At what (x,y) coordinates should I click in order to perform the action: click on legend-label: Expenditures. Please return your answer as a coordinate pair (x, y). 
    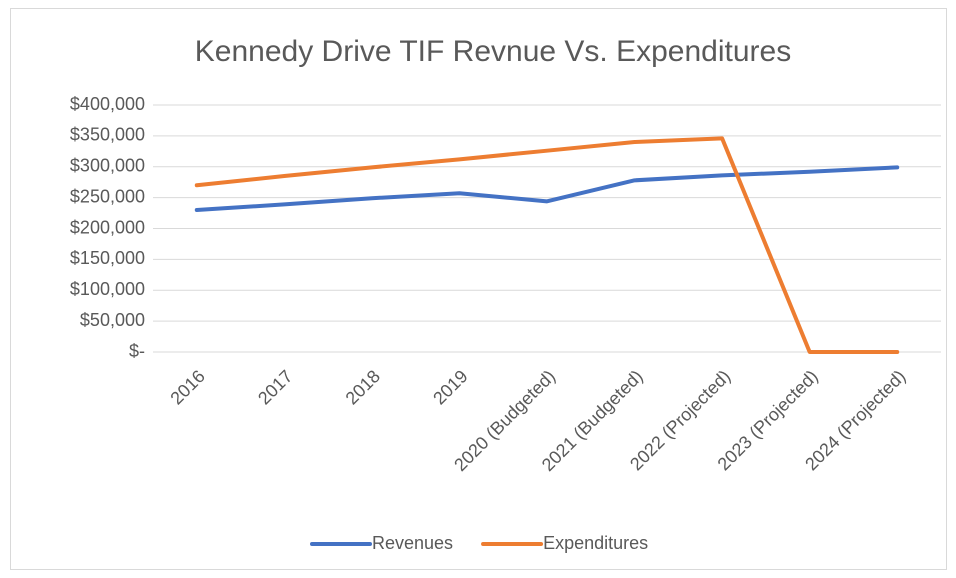
    Looking at the image, I should click on (595, 543).